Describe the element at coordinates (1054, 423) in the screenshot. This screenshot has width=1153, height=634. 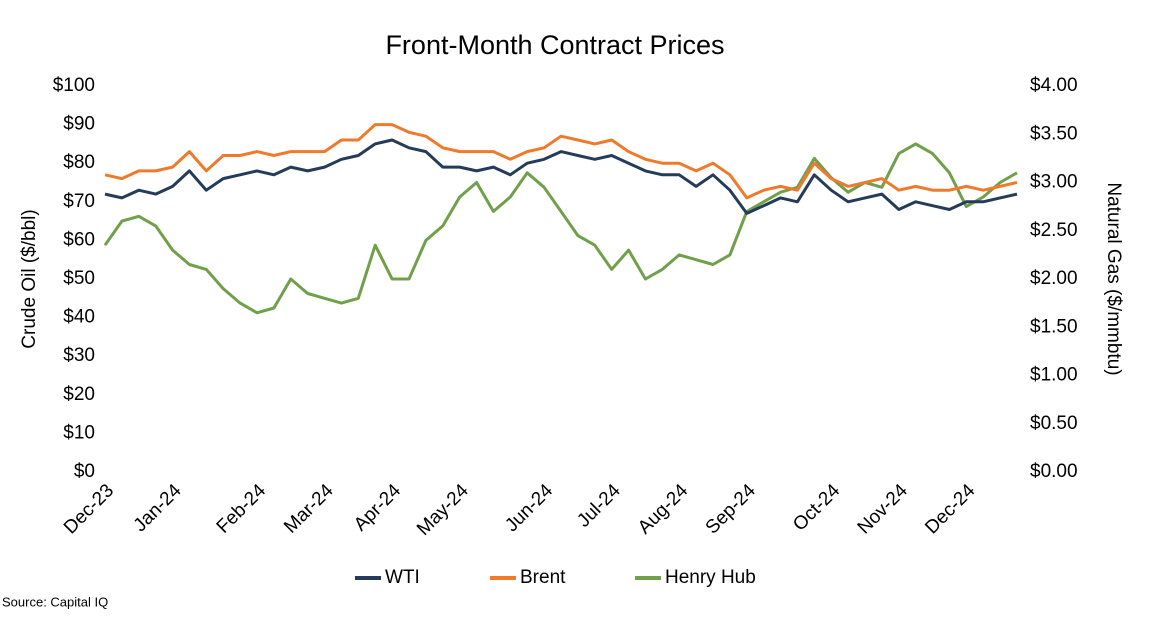
I see `y2-tick-label: $0.50` at that location.